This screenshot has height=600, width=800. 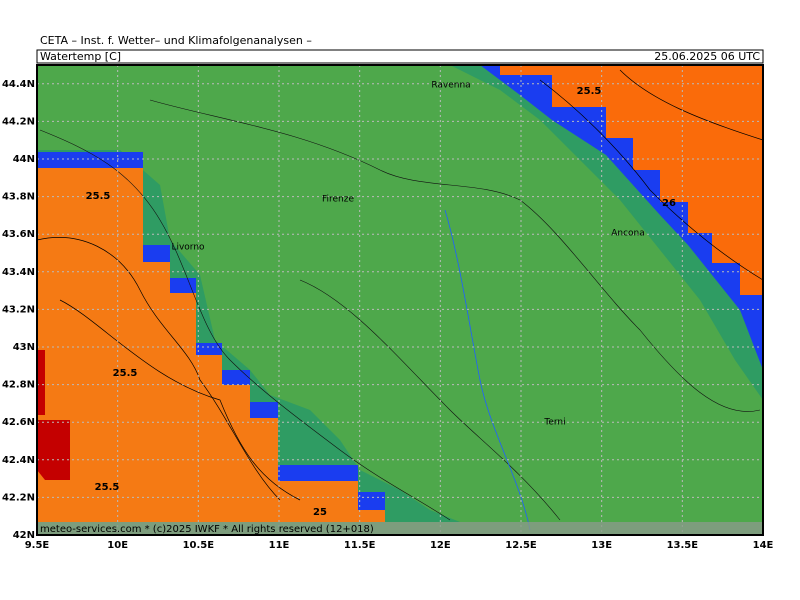 What do you see at coordinates (188, 248) in the screenshot?
I see `place-label: Livorno` at bounding box center [188, 248].